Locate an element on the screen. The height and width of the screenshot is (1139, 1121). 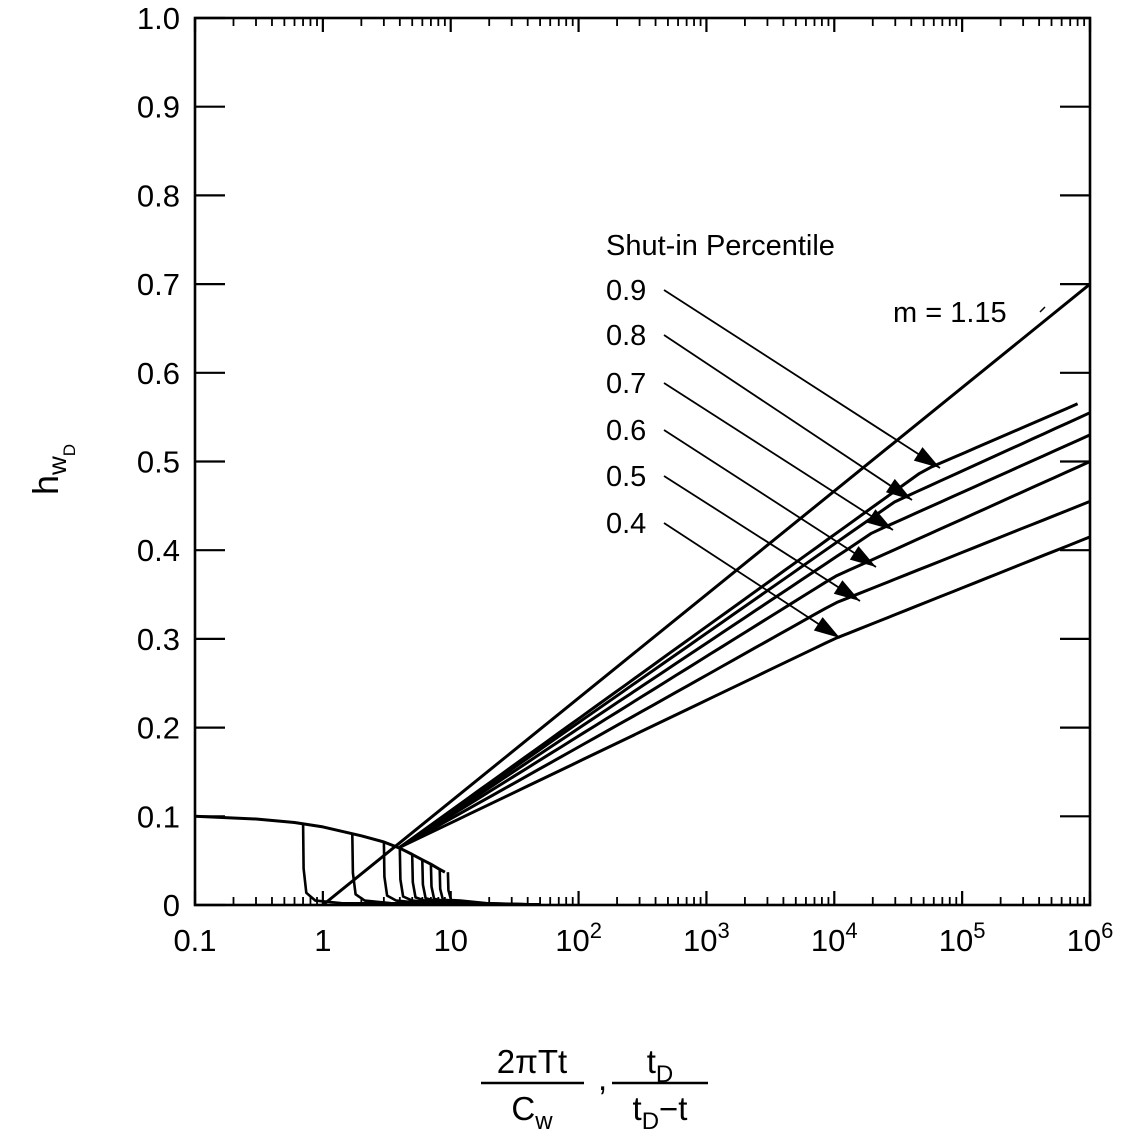
svg-text: hwD is located at coordinates (52, 469).